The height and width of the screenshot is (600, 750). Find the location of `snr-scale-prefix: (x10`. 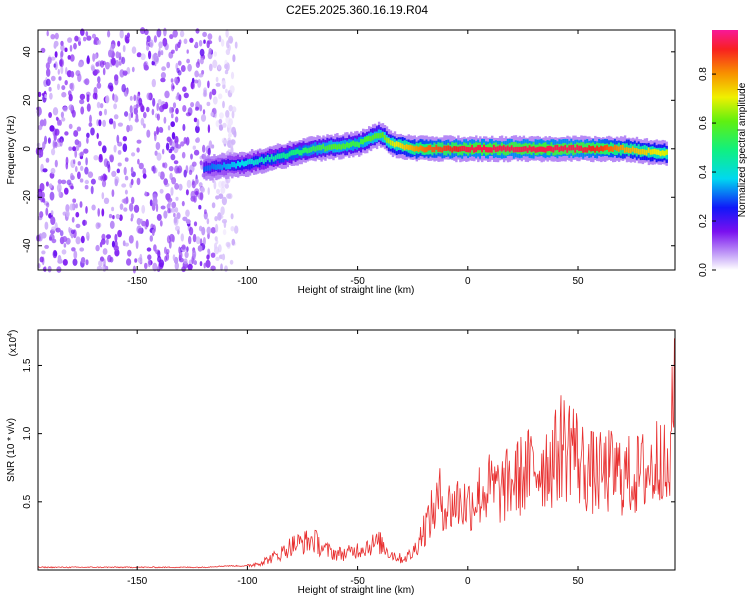

snr-scale-prefix: (x10 is located at coordinates (13, 346).